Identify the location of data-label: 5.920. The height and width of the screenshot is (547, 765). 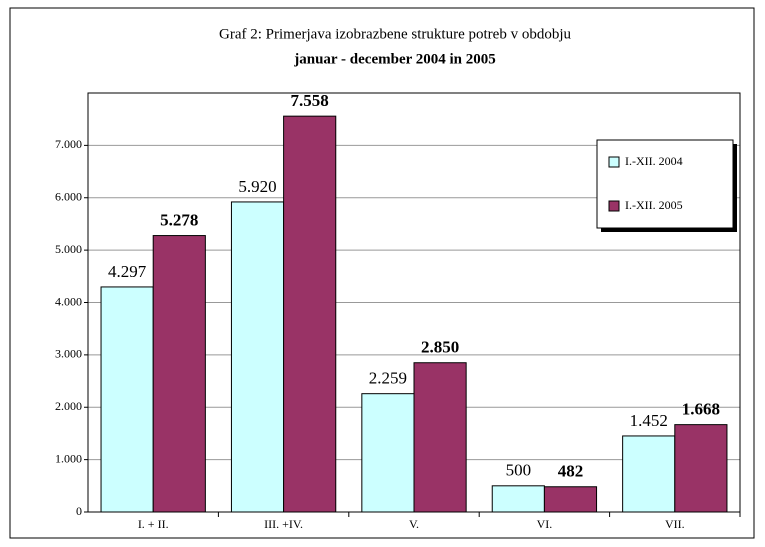
(257, 186).